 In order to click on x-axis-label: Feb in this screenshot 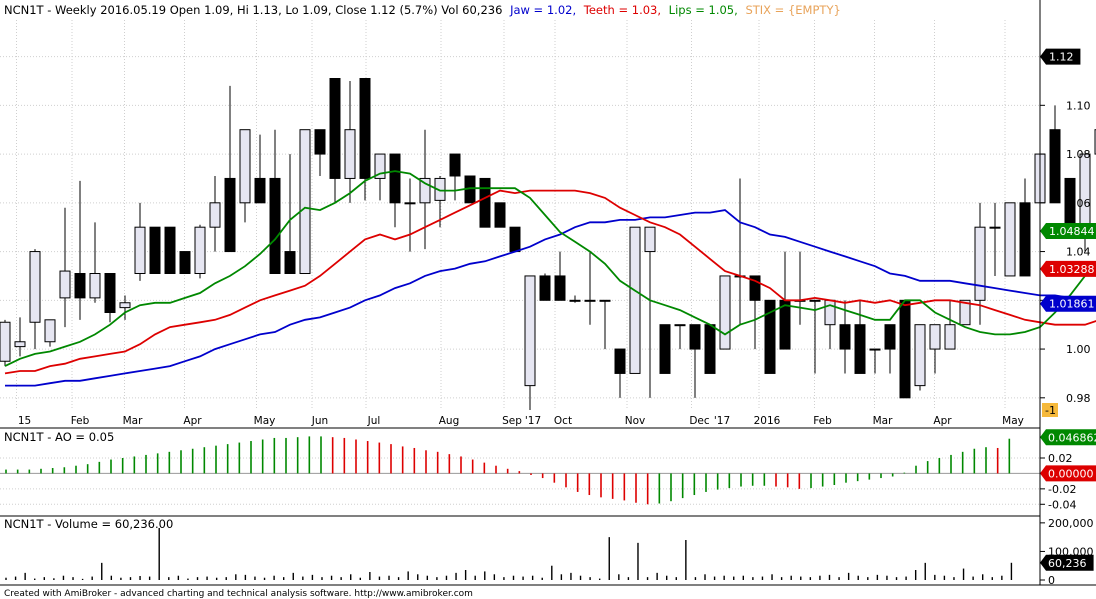, I will do `click(822, 421)`.